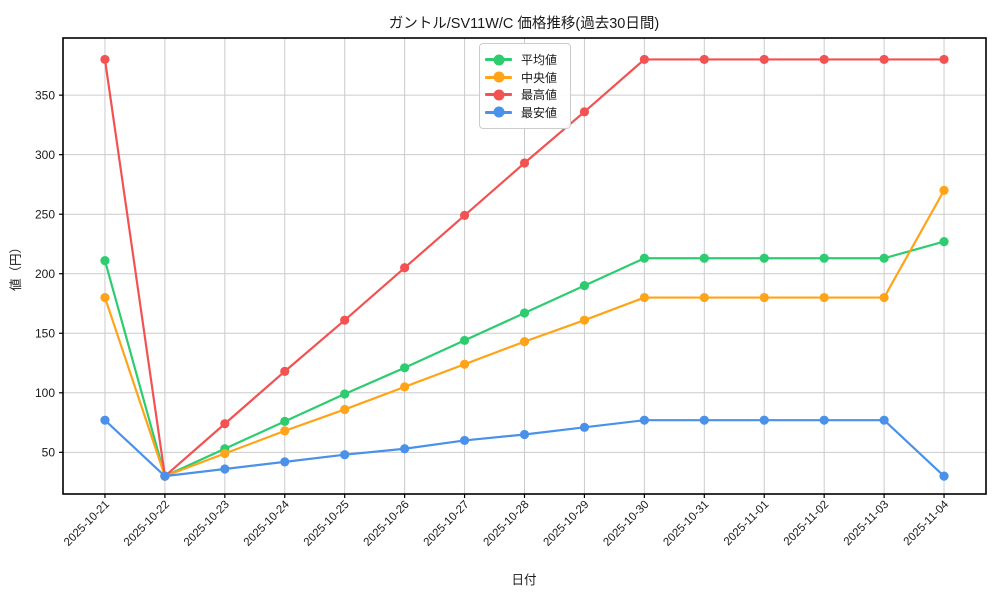 This screenshot has height=600, width=1000. Describe the element at coordinates (147, 524) in the screenshot. I see `x-tick-label: 2025-10-22` at that location.